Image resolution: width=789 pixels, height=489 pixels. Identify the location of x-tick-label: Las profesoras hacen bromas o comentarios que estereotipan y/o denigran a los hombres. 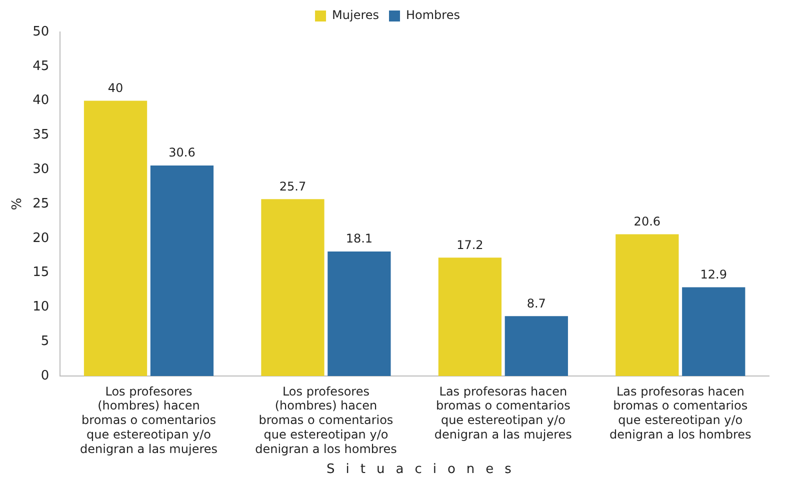
(681, 413).